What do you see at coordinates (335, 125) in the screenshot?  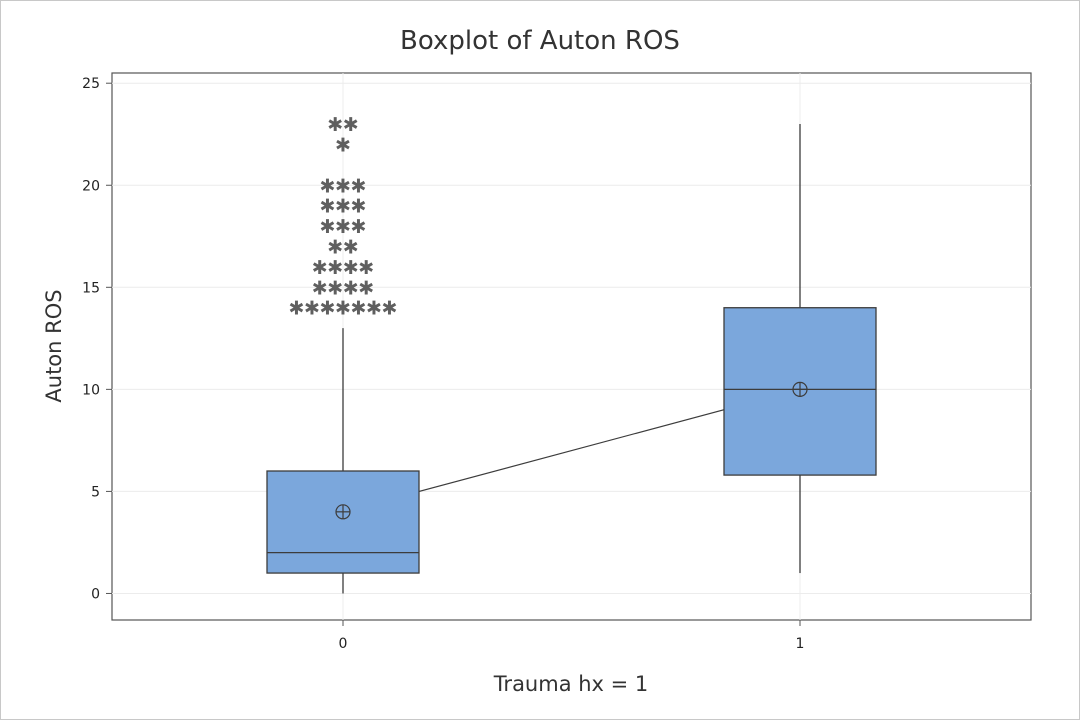 I see `outlier-0-23-1: ✱` at bounding box center [335, 125].